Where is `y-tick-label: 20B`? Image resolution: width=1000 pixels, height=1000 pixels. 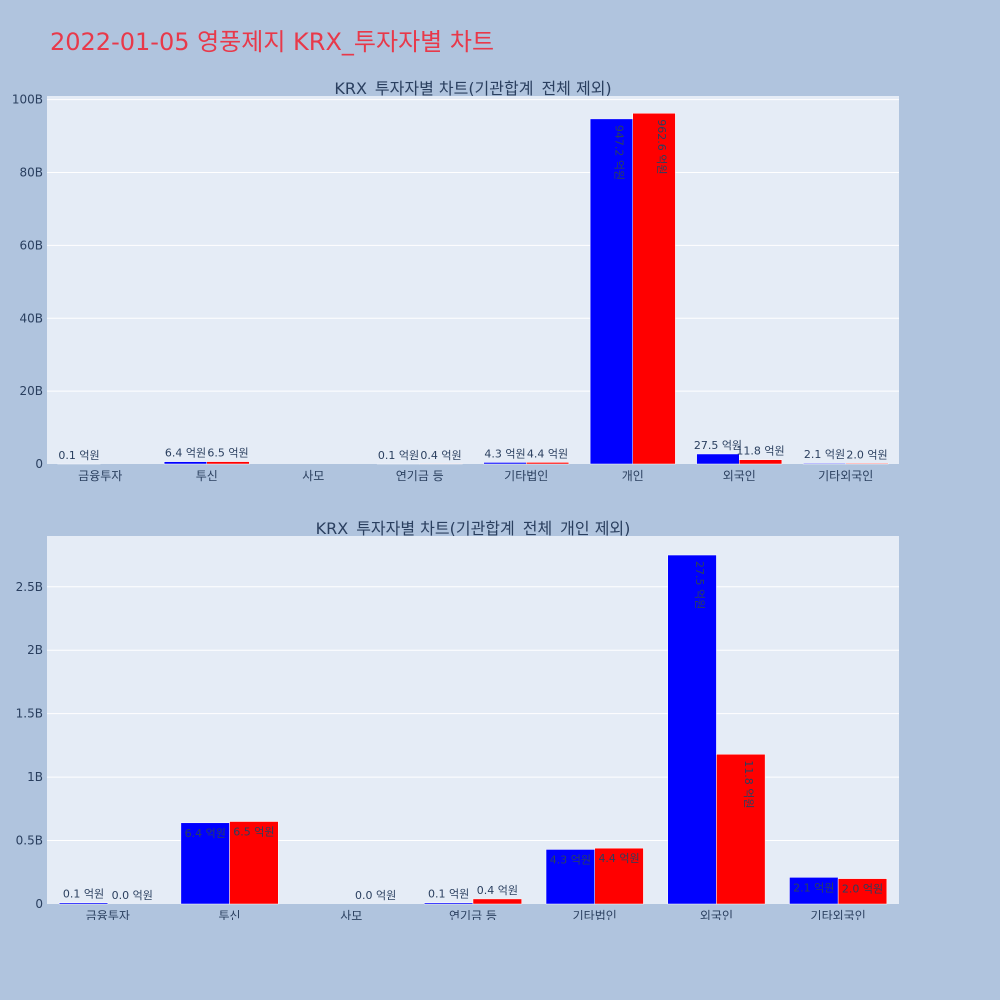
y-tick-label: 20B is located at coordinates (31, 391).